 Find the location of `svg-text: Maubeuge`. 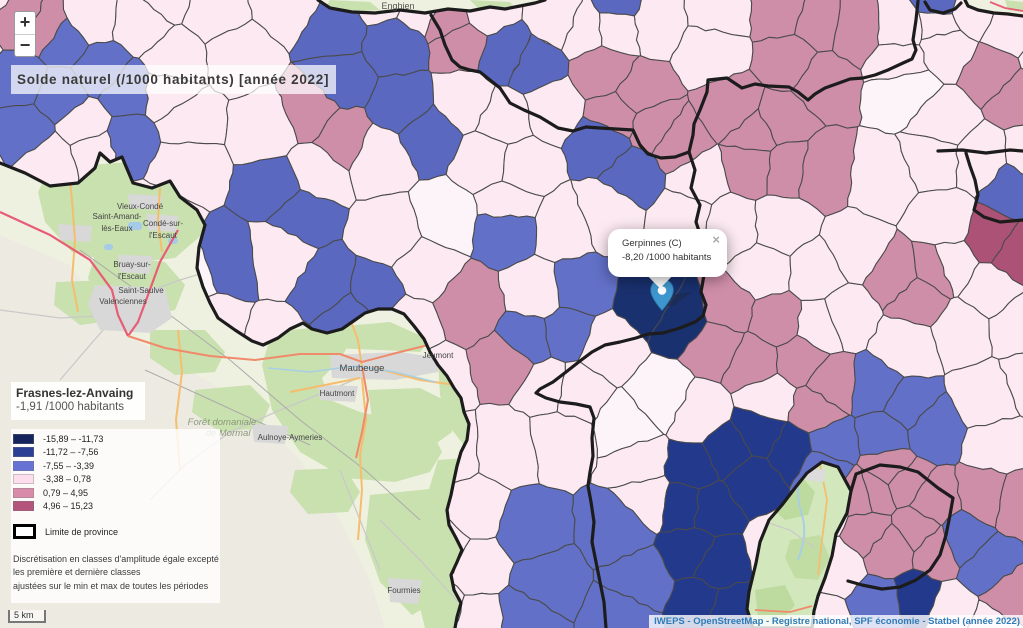

svg-text: Maubeuge is located at coordinates (362, 368).